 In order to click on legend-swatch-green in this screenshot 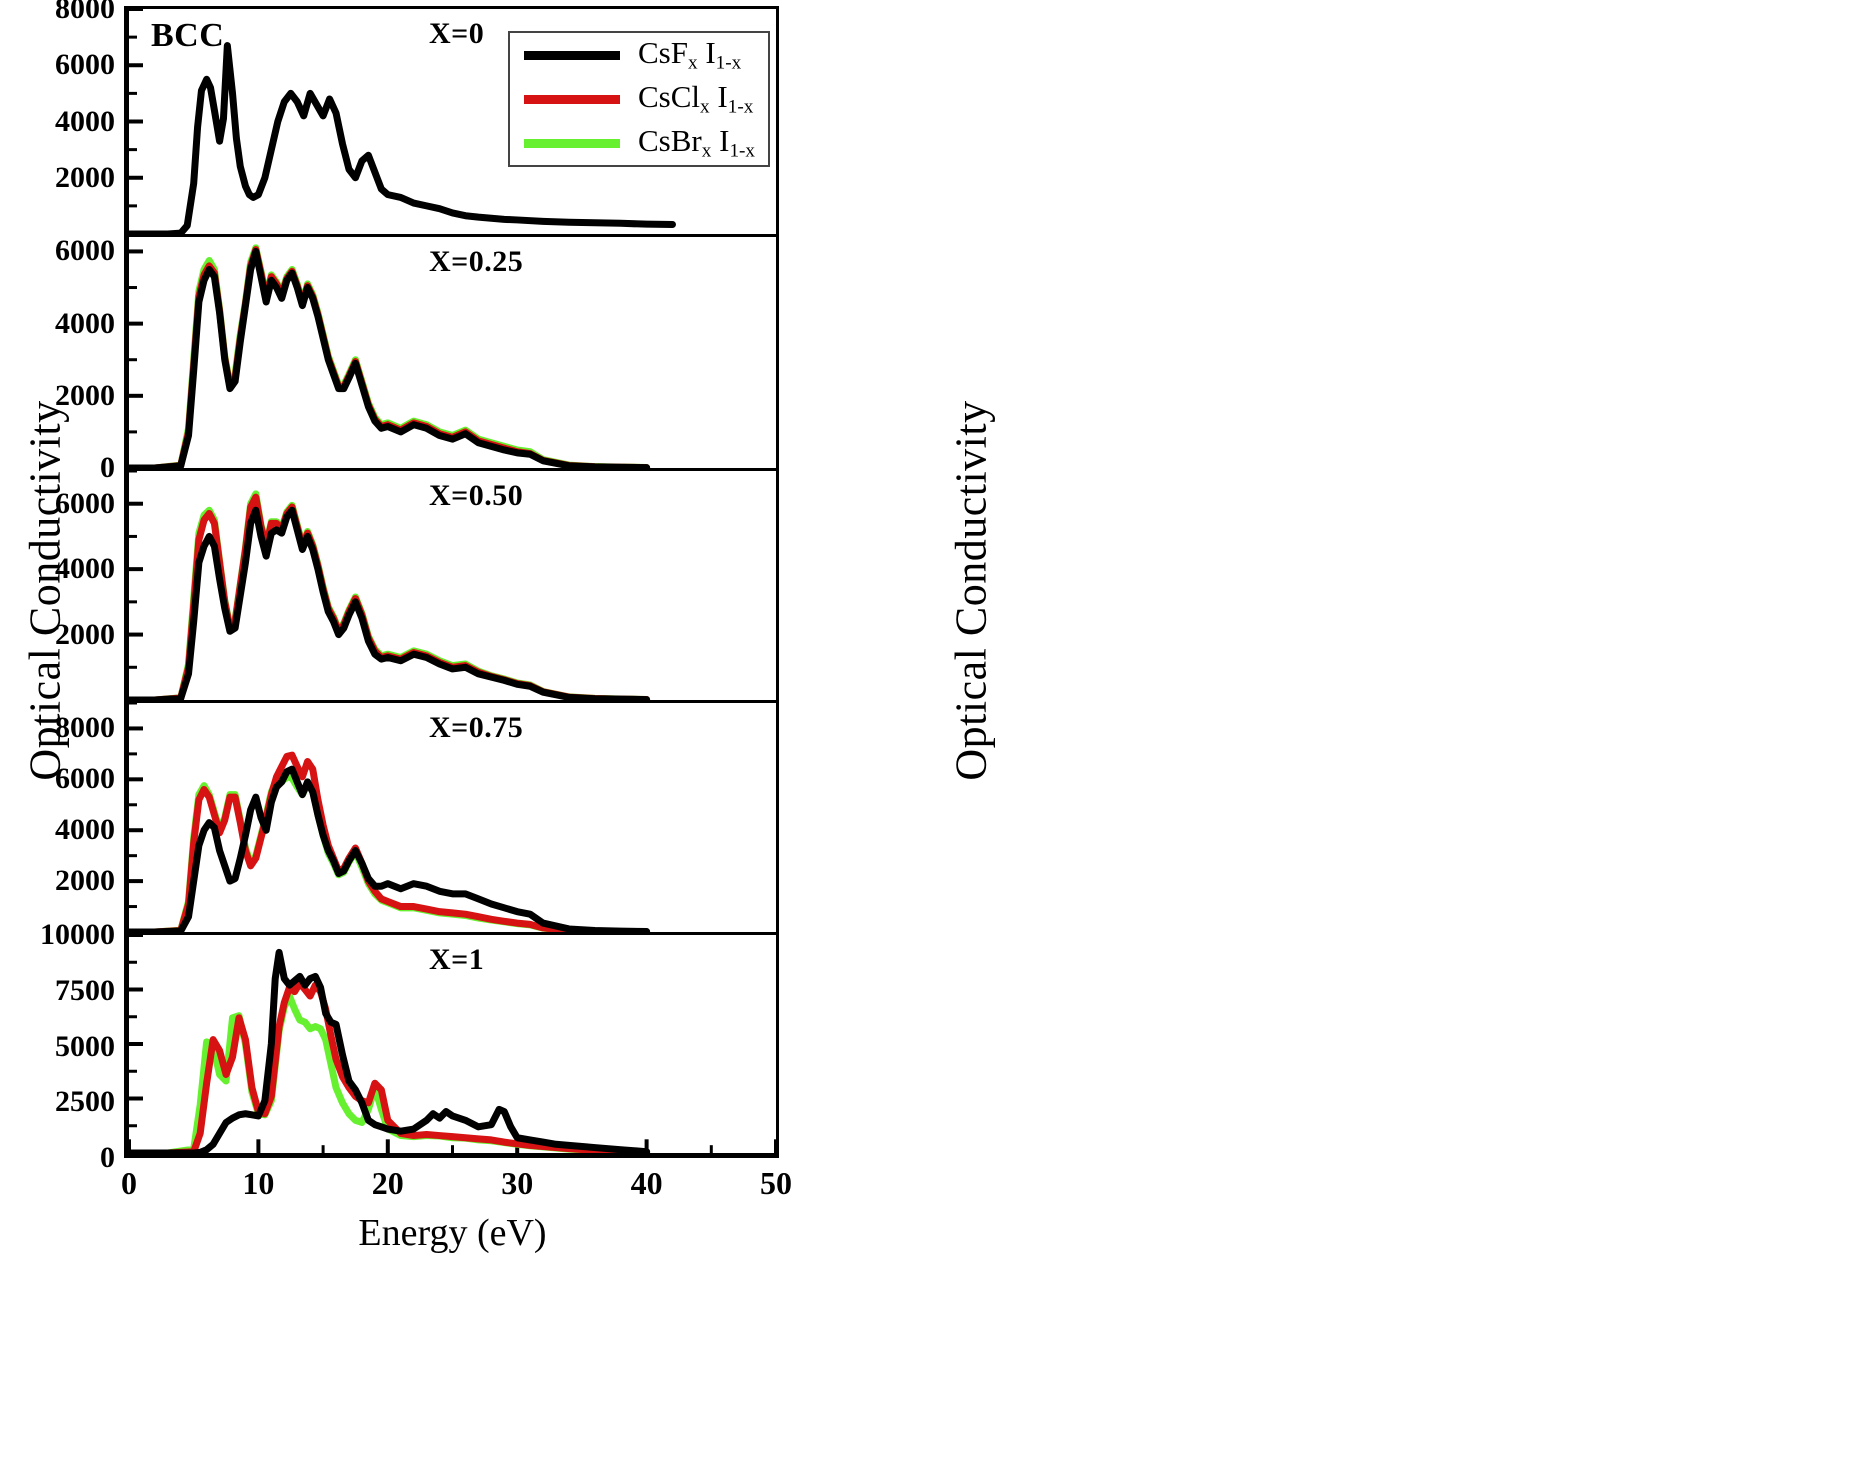, I will do `click(572, 143)`.